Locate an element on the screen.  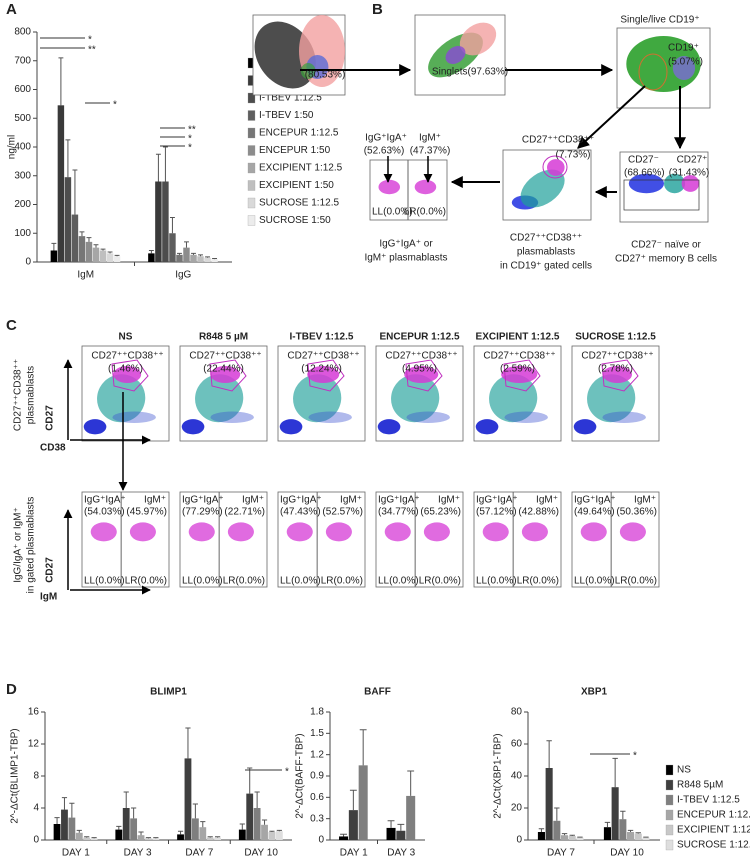
legend-label: EXCIPIENT 1:12.5 is located at coordinates (713, 830).